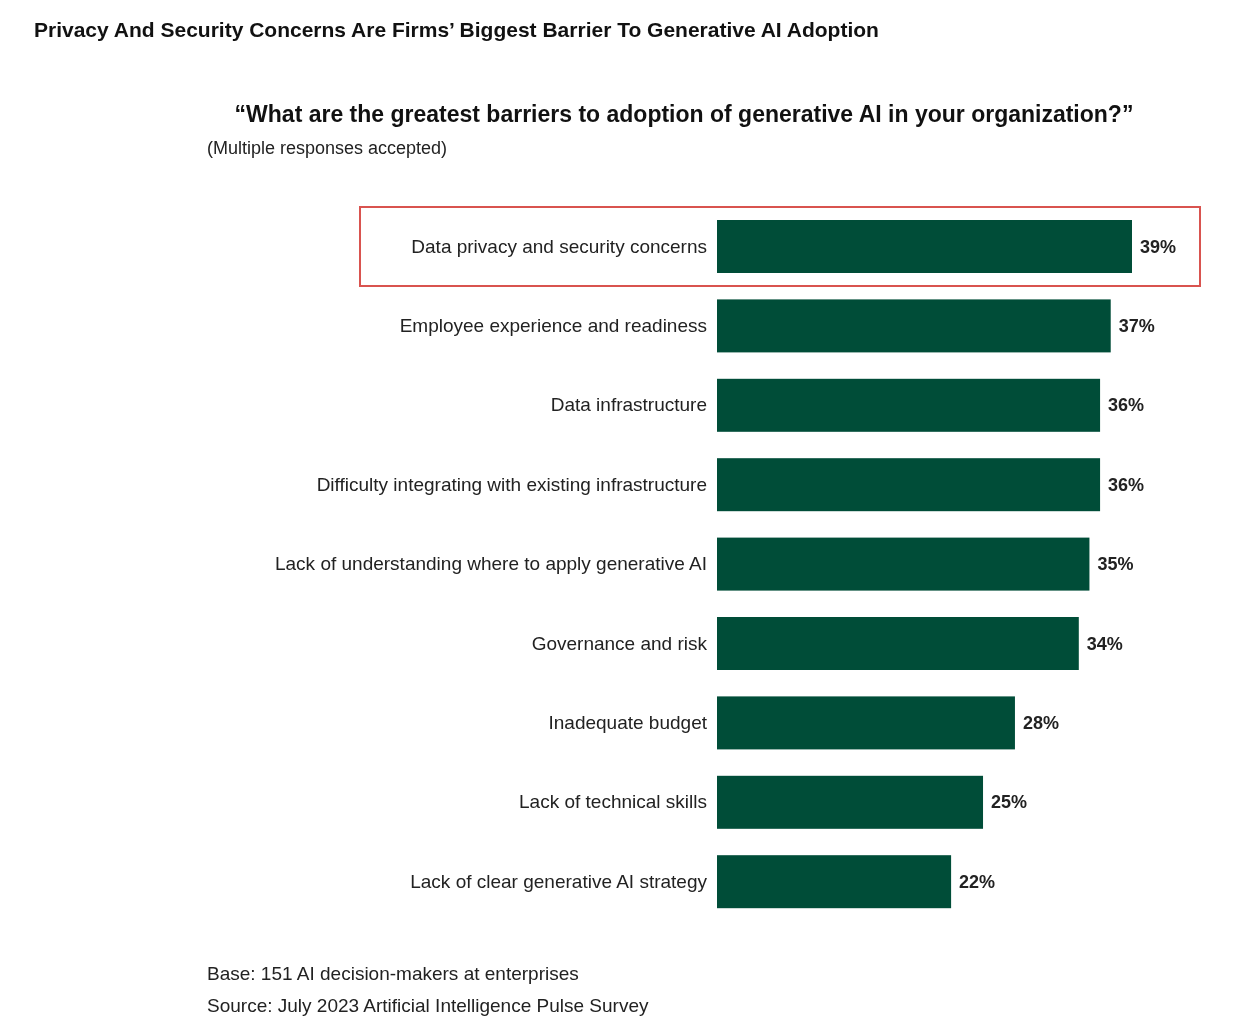 Image resolution: width=1239 pixels, height=1025 pixels. I want to click on y-tick-label: Difficulty integrating with existing infrastructure, so click(511, 484).